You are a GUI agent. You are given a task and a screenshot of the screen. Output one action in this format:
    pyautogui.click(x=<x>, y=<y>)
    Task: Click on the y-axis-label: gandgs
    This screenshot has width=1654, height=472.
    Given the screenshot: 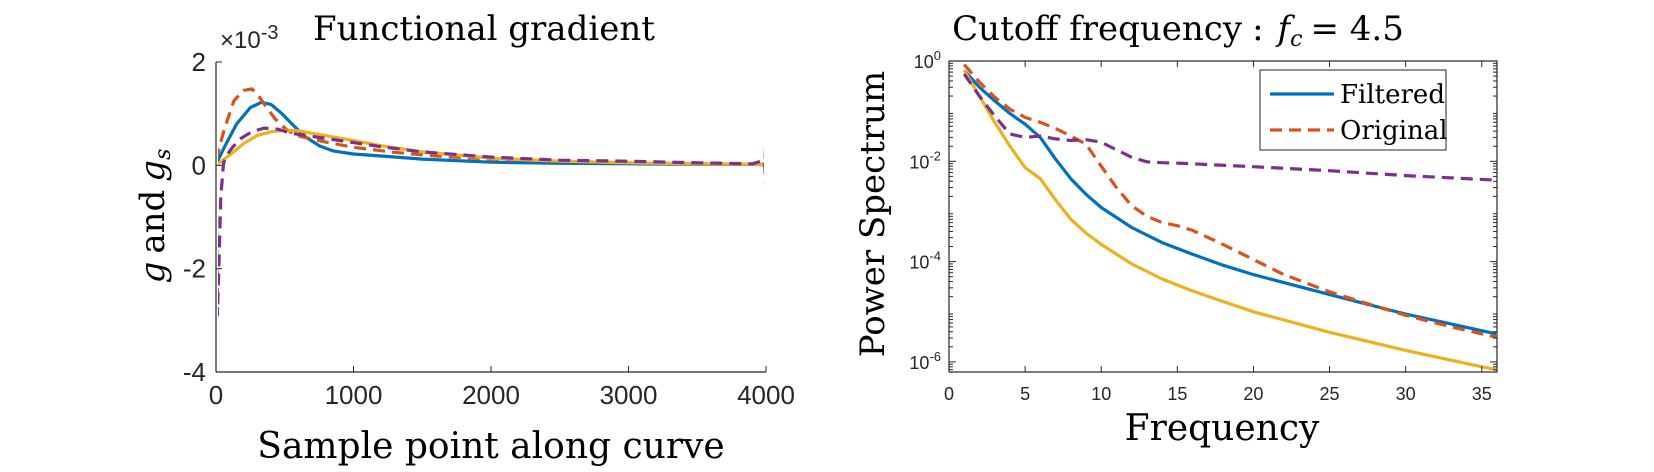 What is the action you would take?
    pyautogui.click(x=154, y=216)
    